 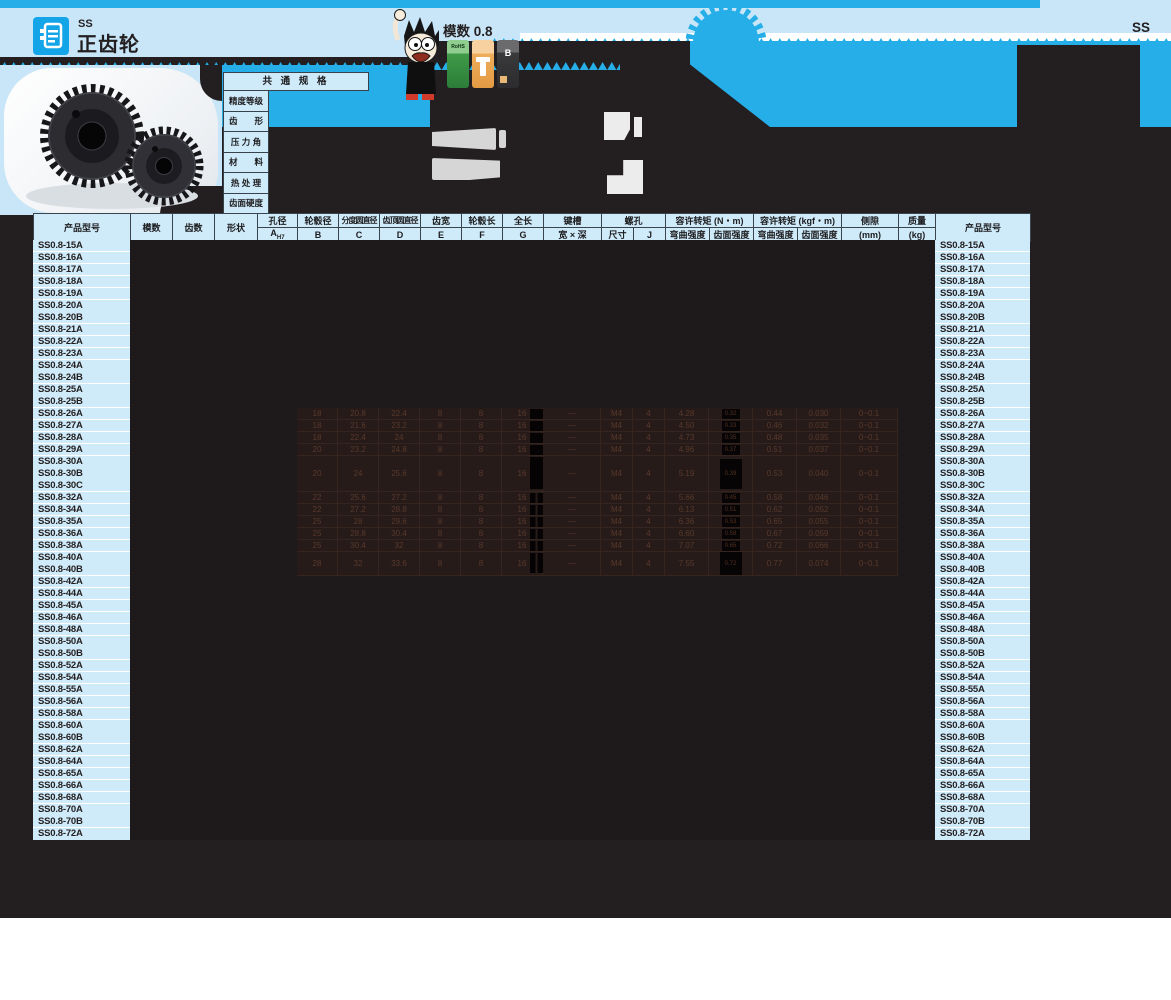 I want to click on model-group: SS0.8-45A, so click(x=982, y=606).